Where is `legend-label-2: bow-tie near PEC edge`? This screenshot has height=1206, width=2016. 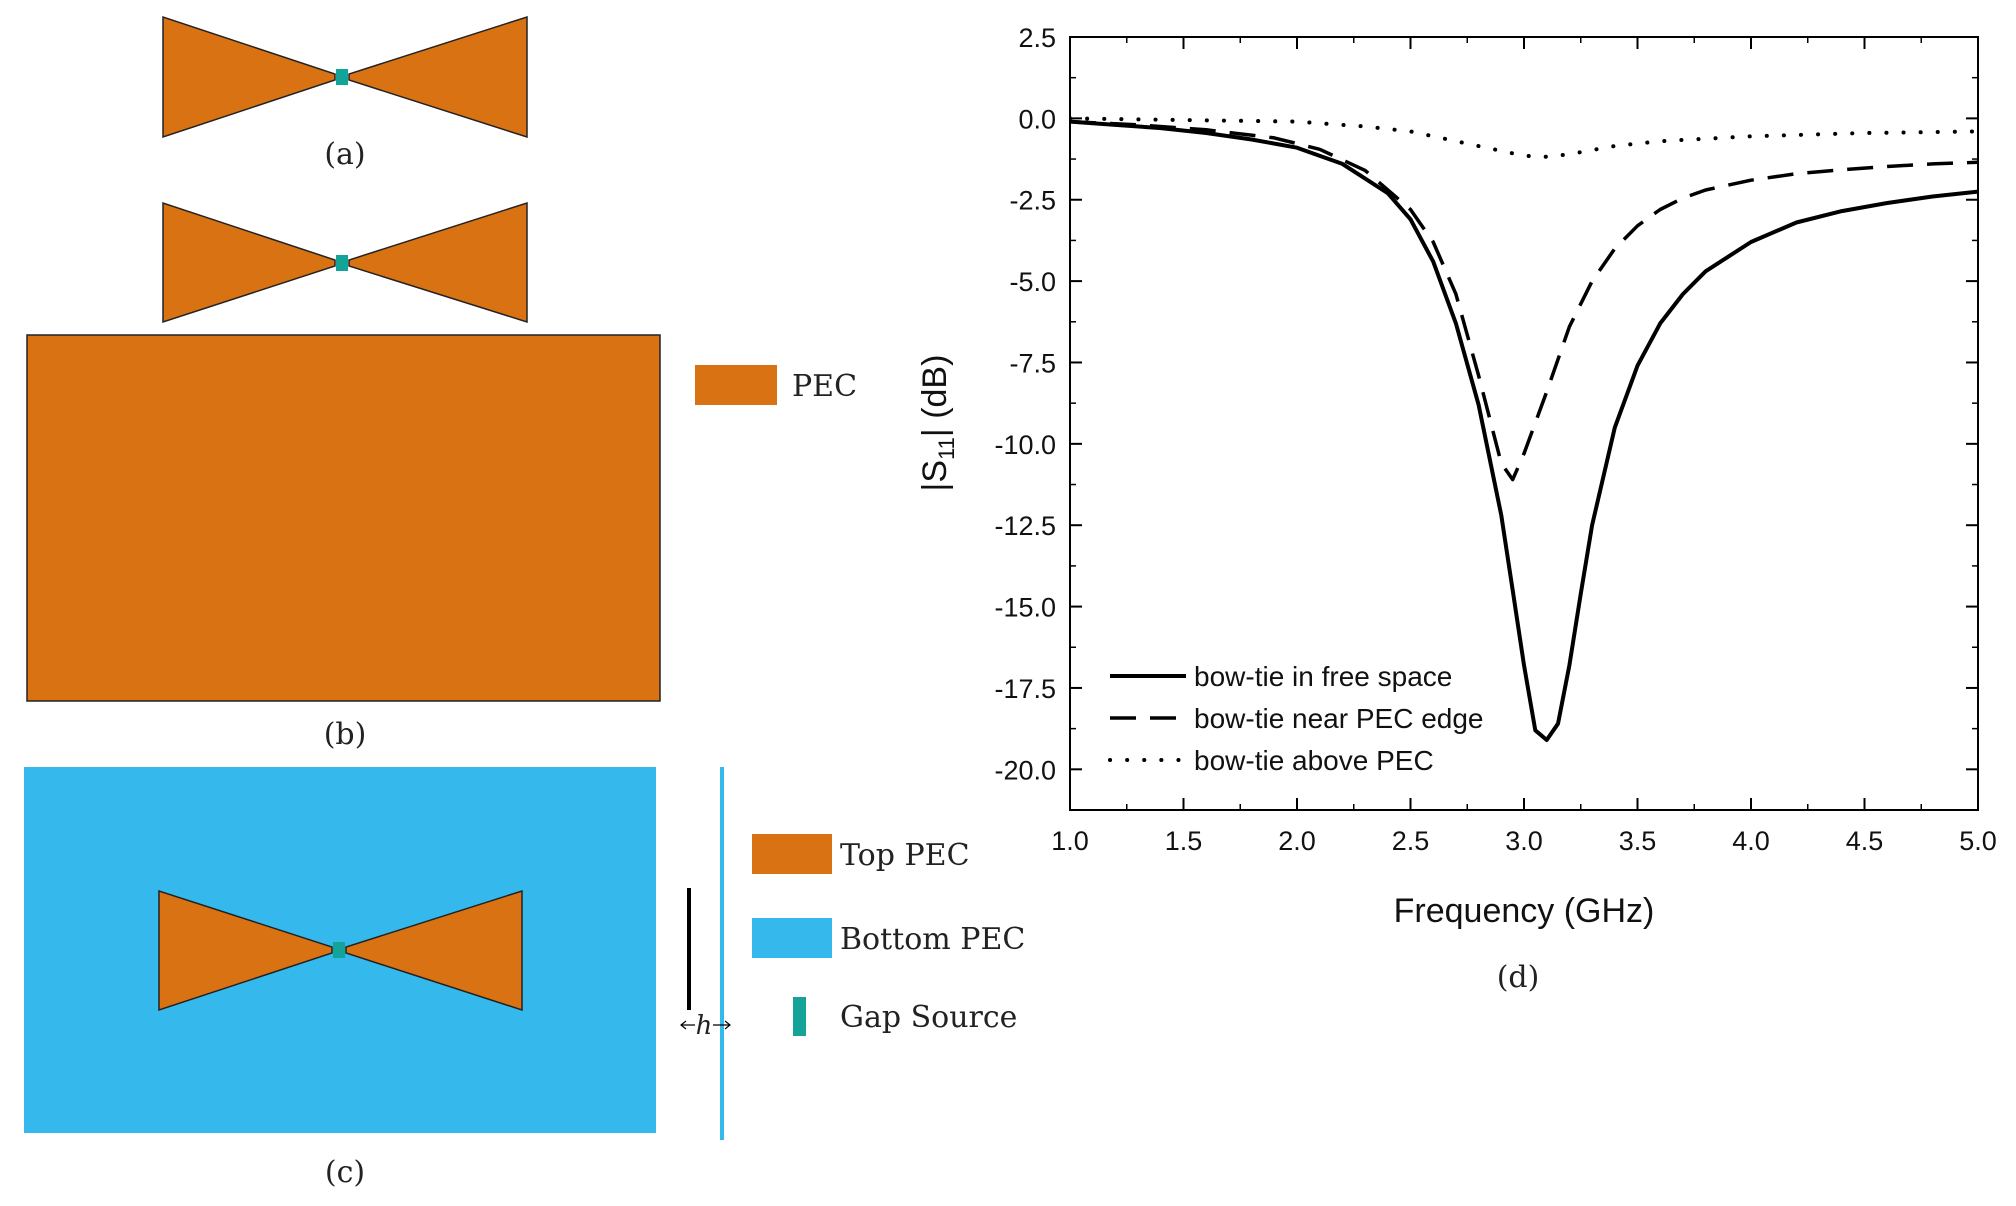 legend-label-2: bow-tie near PEC edge is located at coordinates (1339, 718).